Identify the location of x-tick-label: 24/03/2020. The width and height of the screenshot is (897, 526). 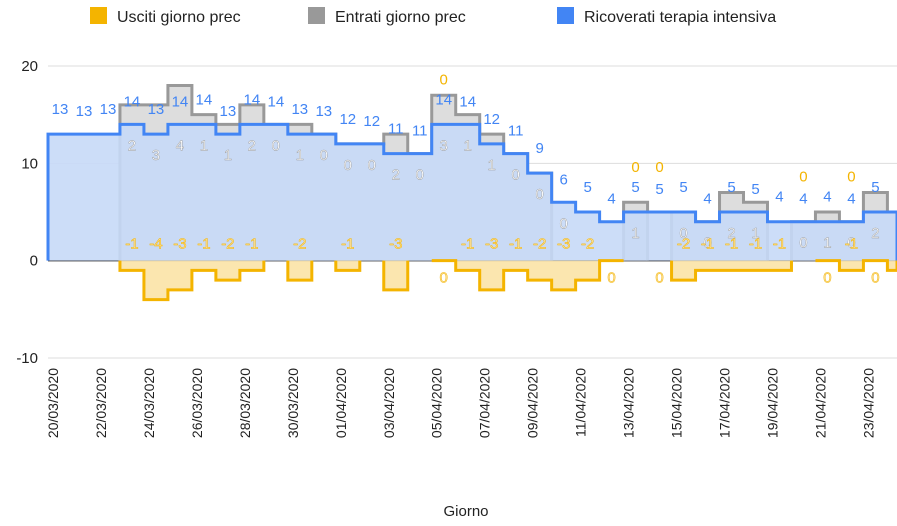
(149, 403).